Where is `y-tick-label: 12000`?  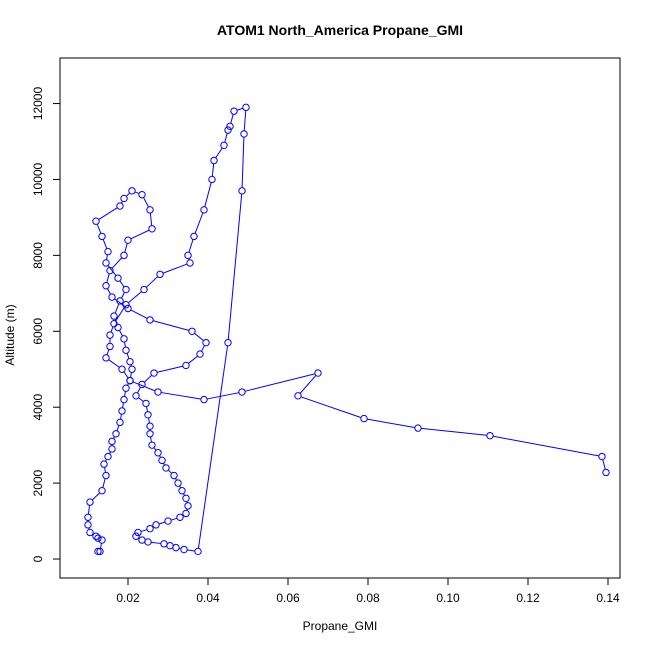
y-tick-label: 12000 is located at coordinates (38, 104).